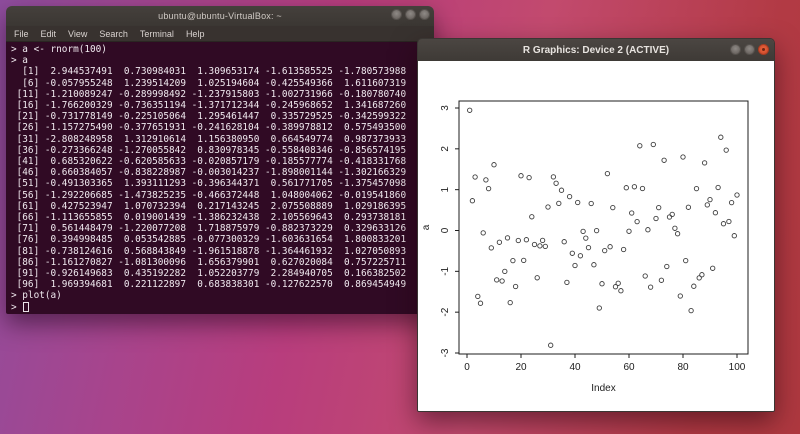  Describe the element at coordinates (21, 33) in the screenshot. I see `menu-file: File` at that location.